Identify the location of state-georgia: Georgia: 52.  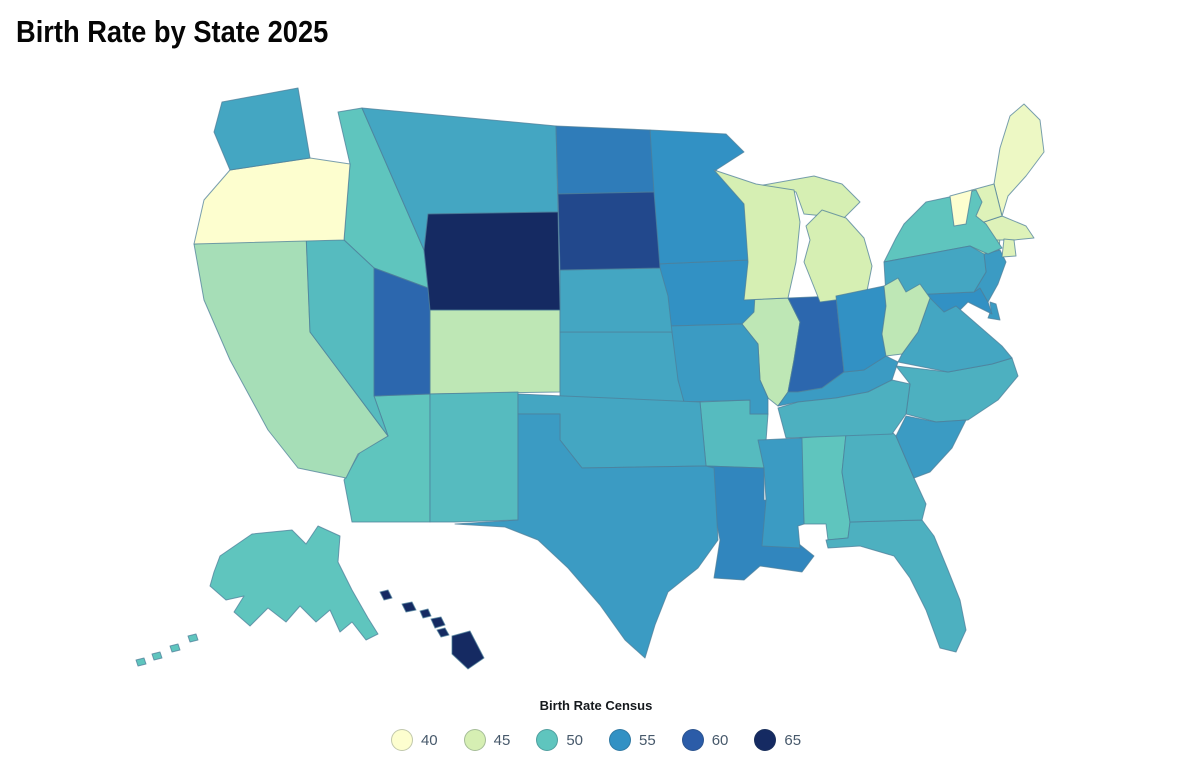
(884, 477).